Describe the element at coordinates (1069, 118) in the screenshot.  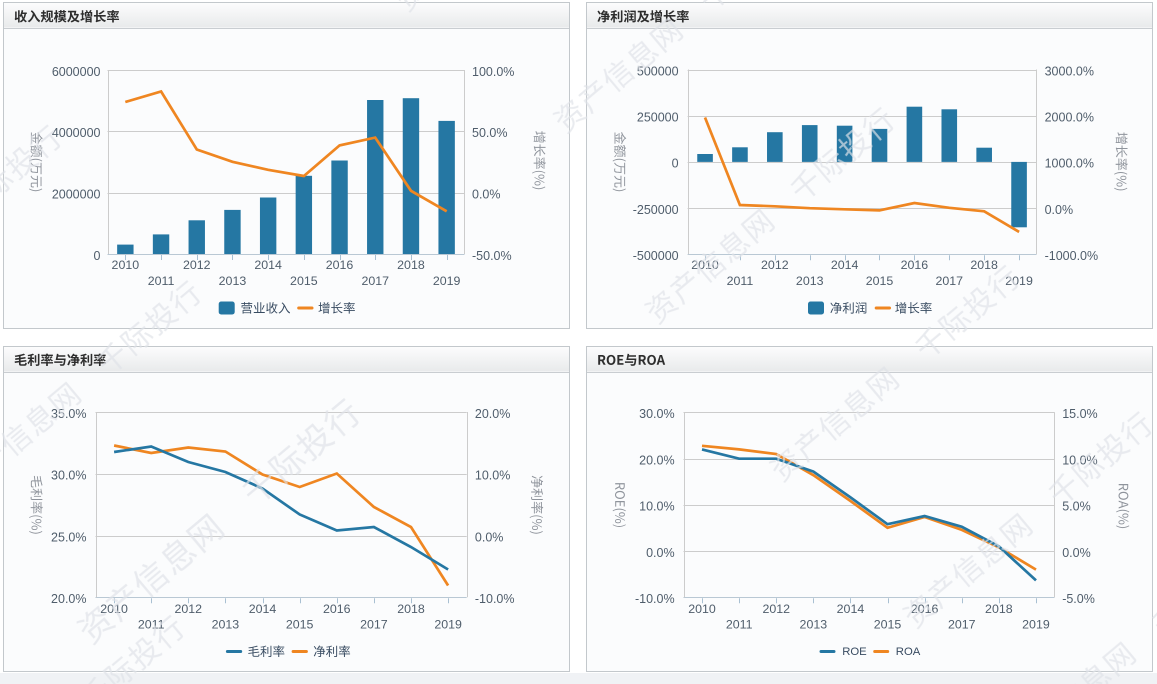
I see `svg-text: 2000.0%` at that location.